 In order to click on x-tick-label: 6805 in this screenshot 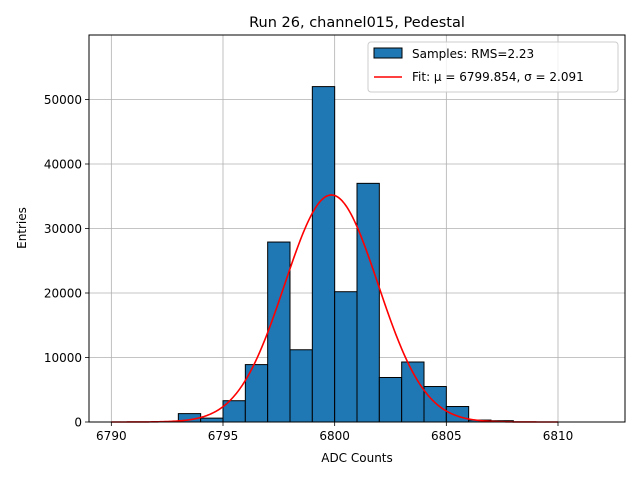, I will do `click(446, 436)`.